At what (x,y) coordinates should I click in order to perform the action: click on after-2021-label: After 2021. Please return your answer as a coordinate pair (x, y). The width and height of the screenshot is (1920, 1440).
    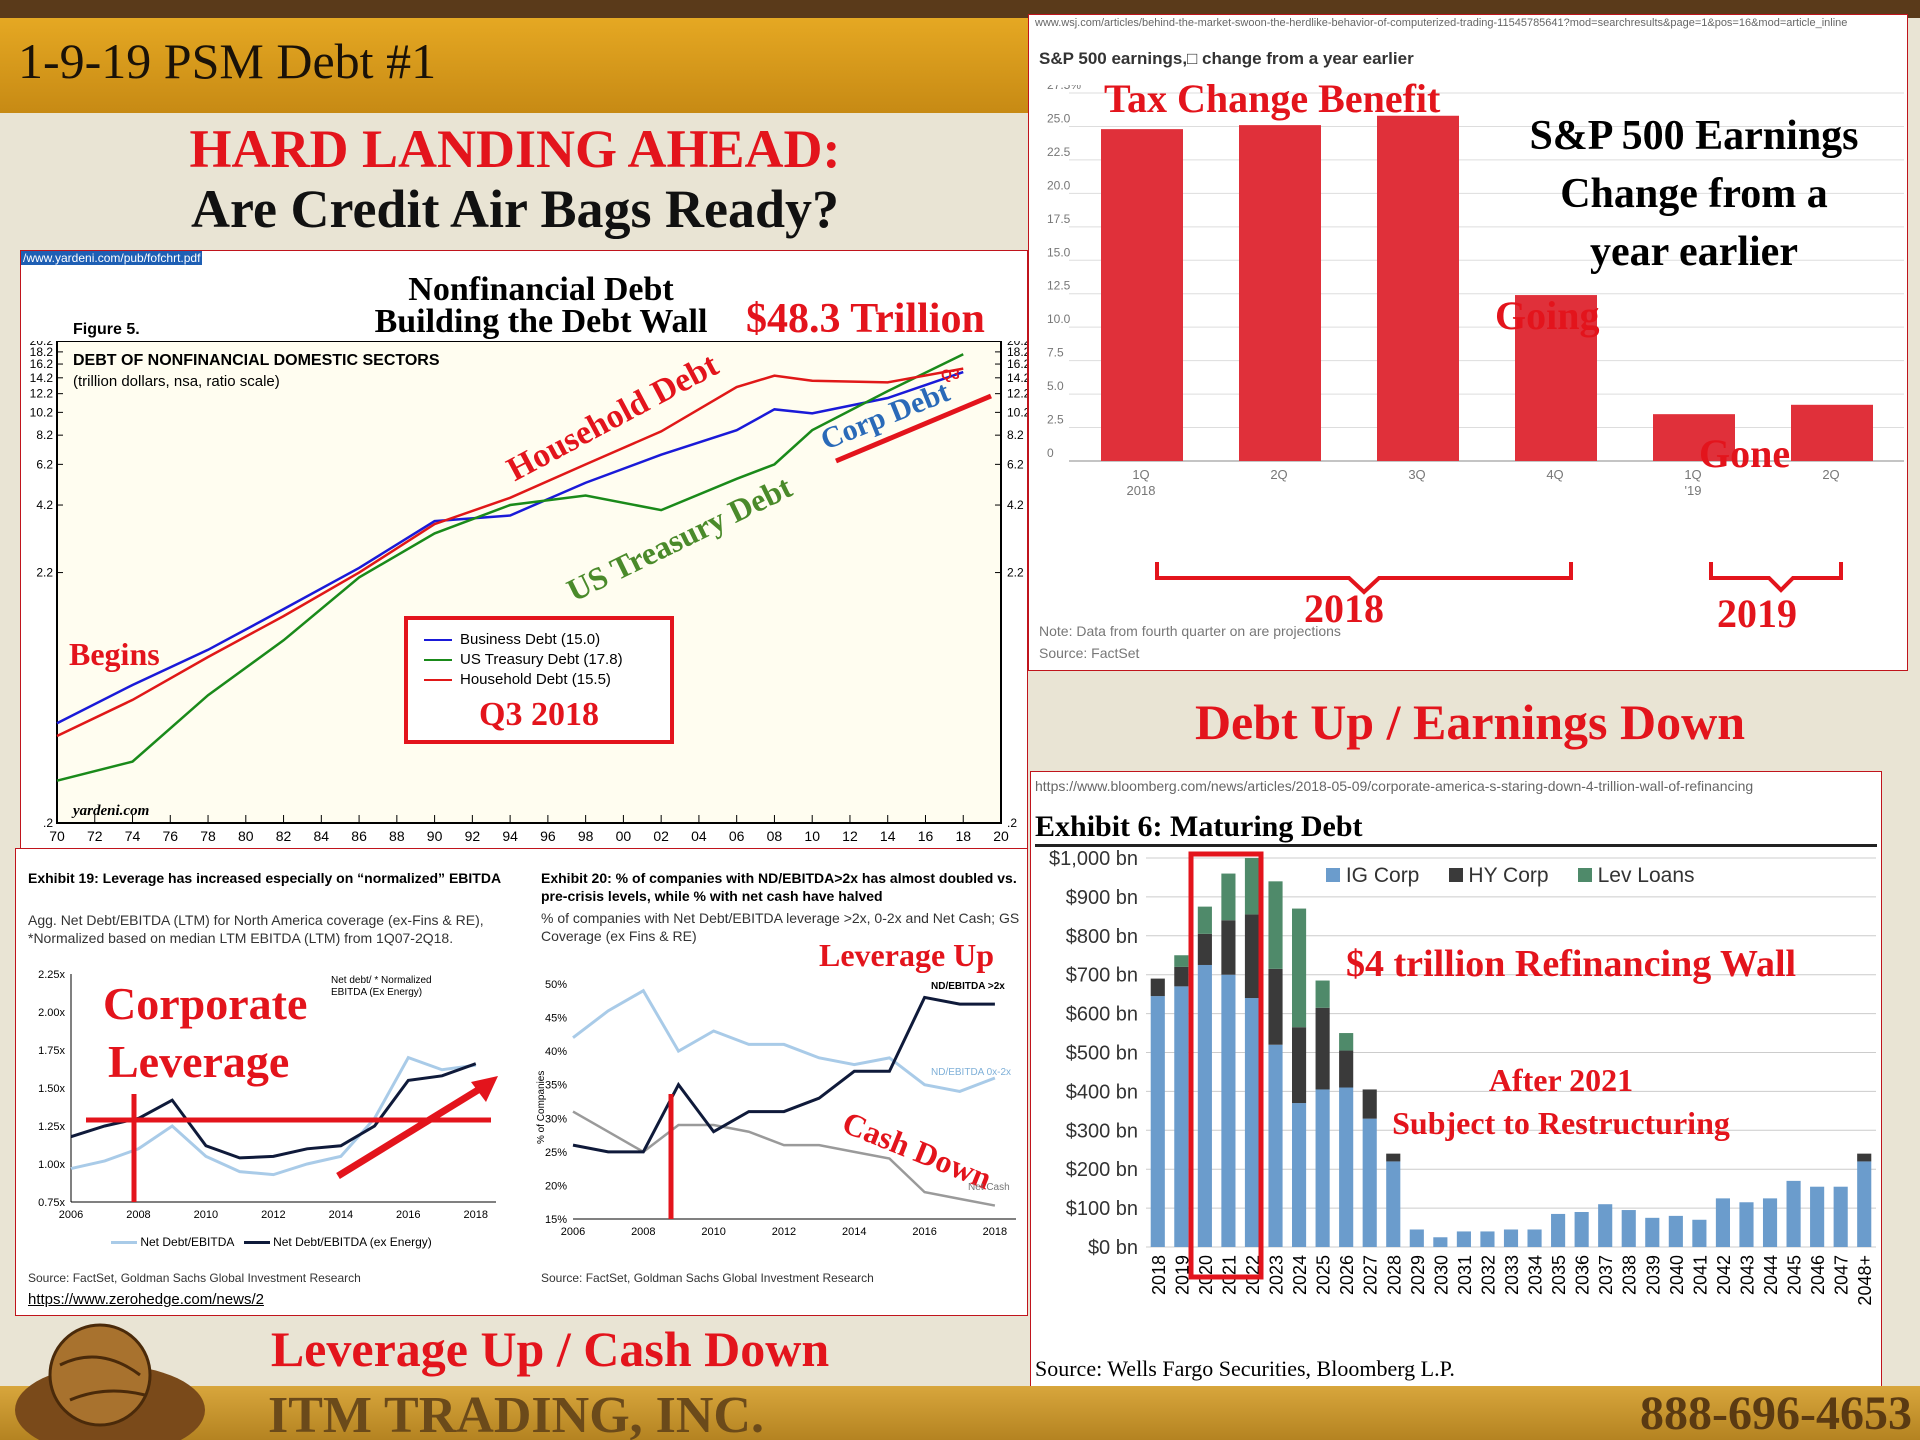
    Looking at the image, I should click on (1561, 1080).